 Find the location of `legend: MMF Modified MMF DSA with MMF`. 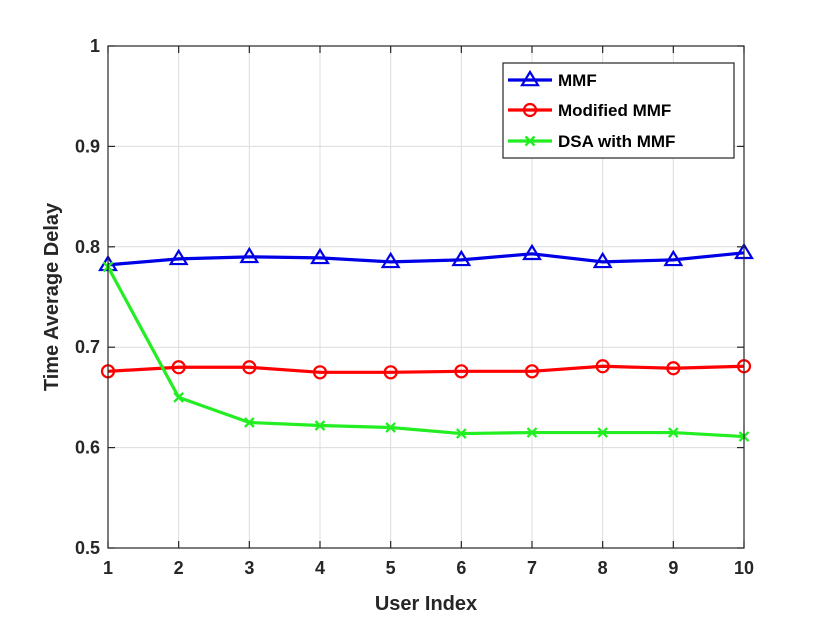

legend: MMF Modified MMF DSA with MMF is located at coordinates (618, 110).